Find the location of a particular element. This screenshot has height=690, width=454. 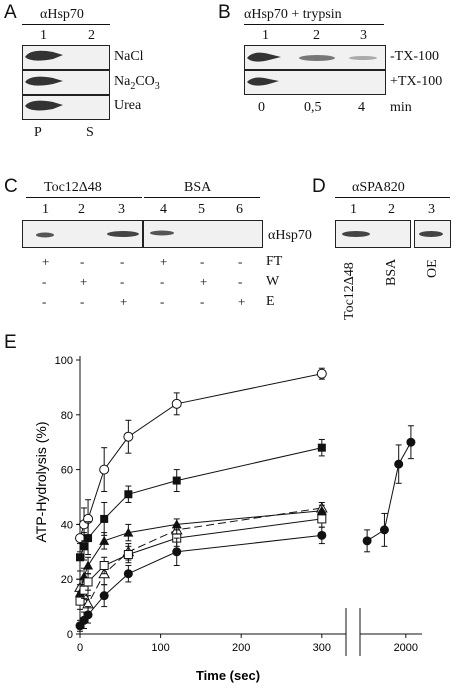

panel-d-underline is located at coordinates (392, 197).